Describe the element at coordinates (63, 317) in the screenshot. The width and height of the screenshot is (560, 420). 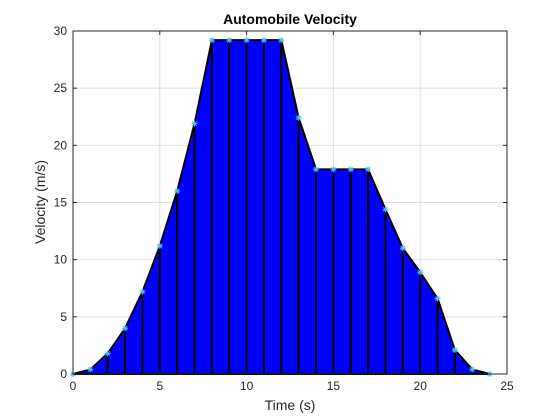
I see `y-tick-label: 5` at that location.